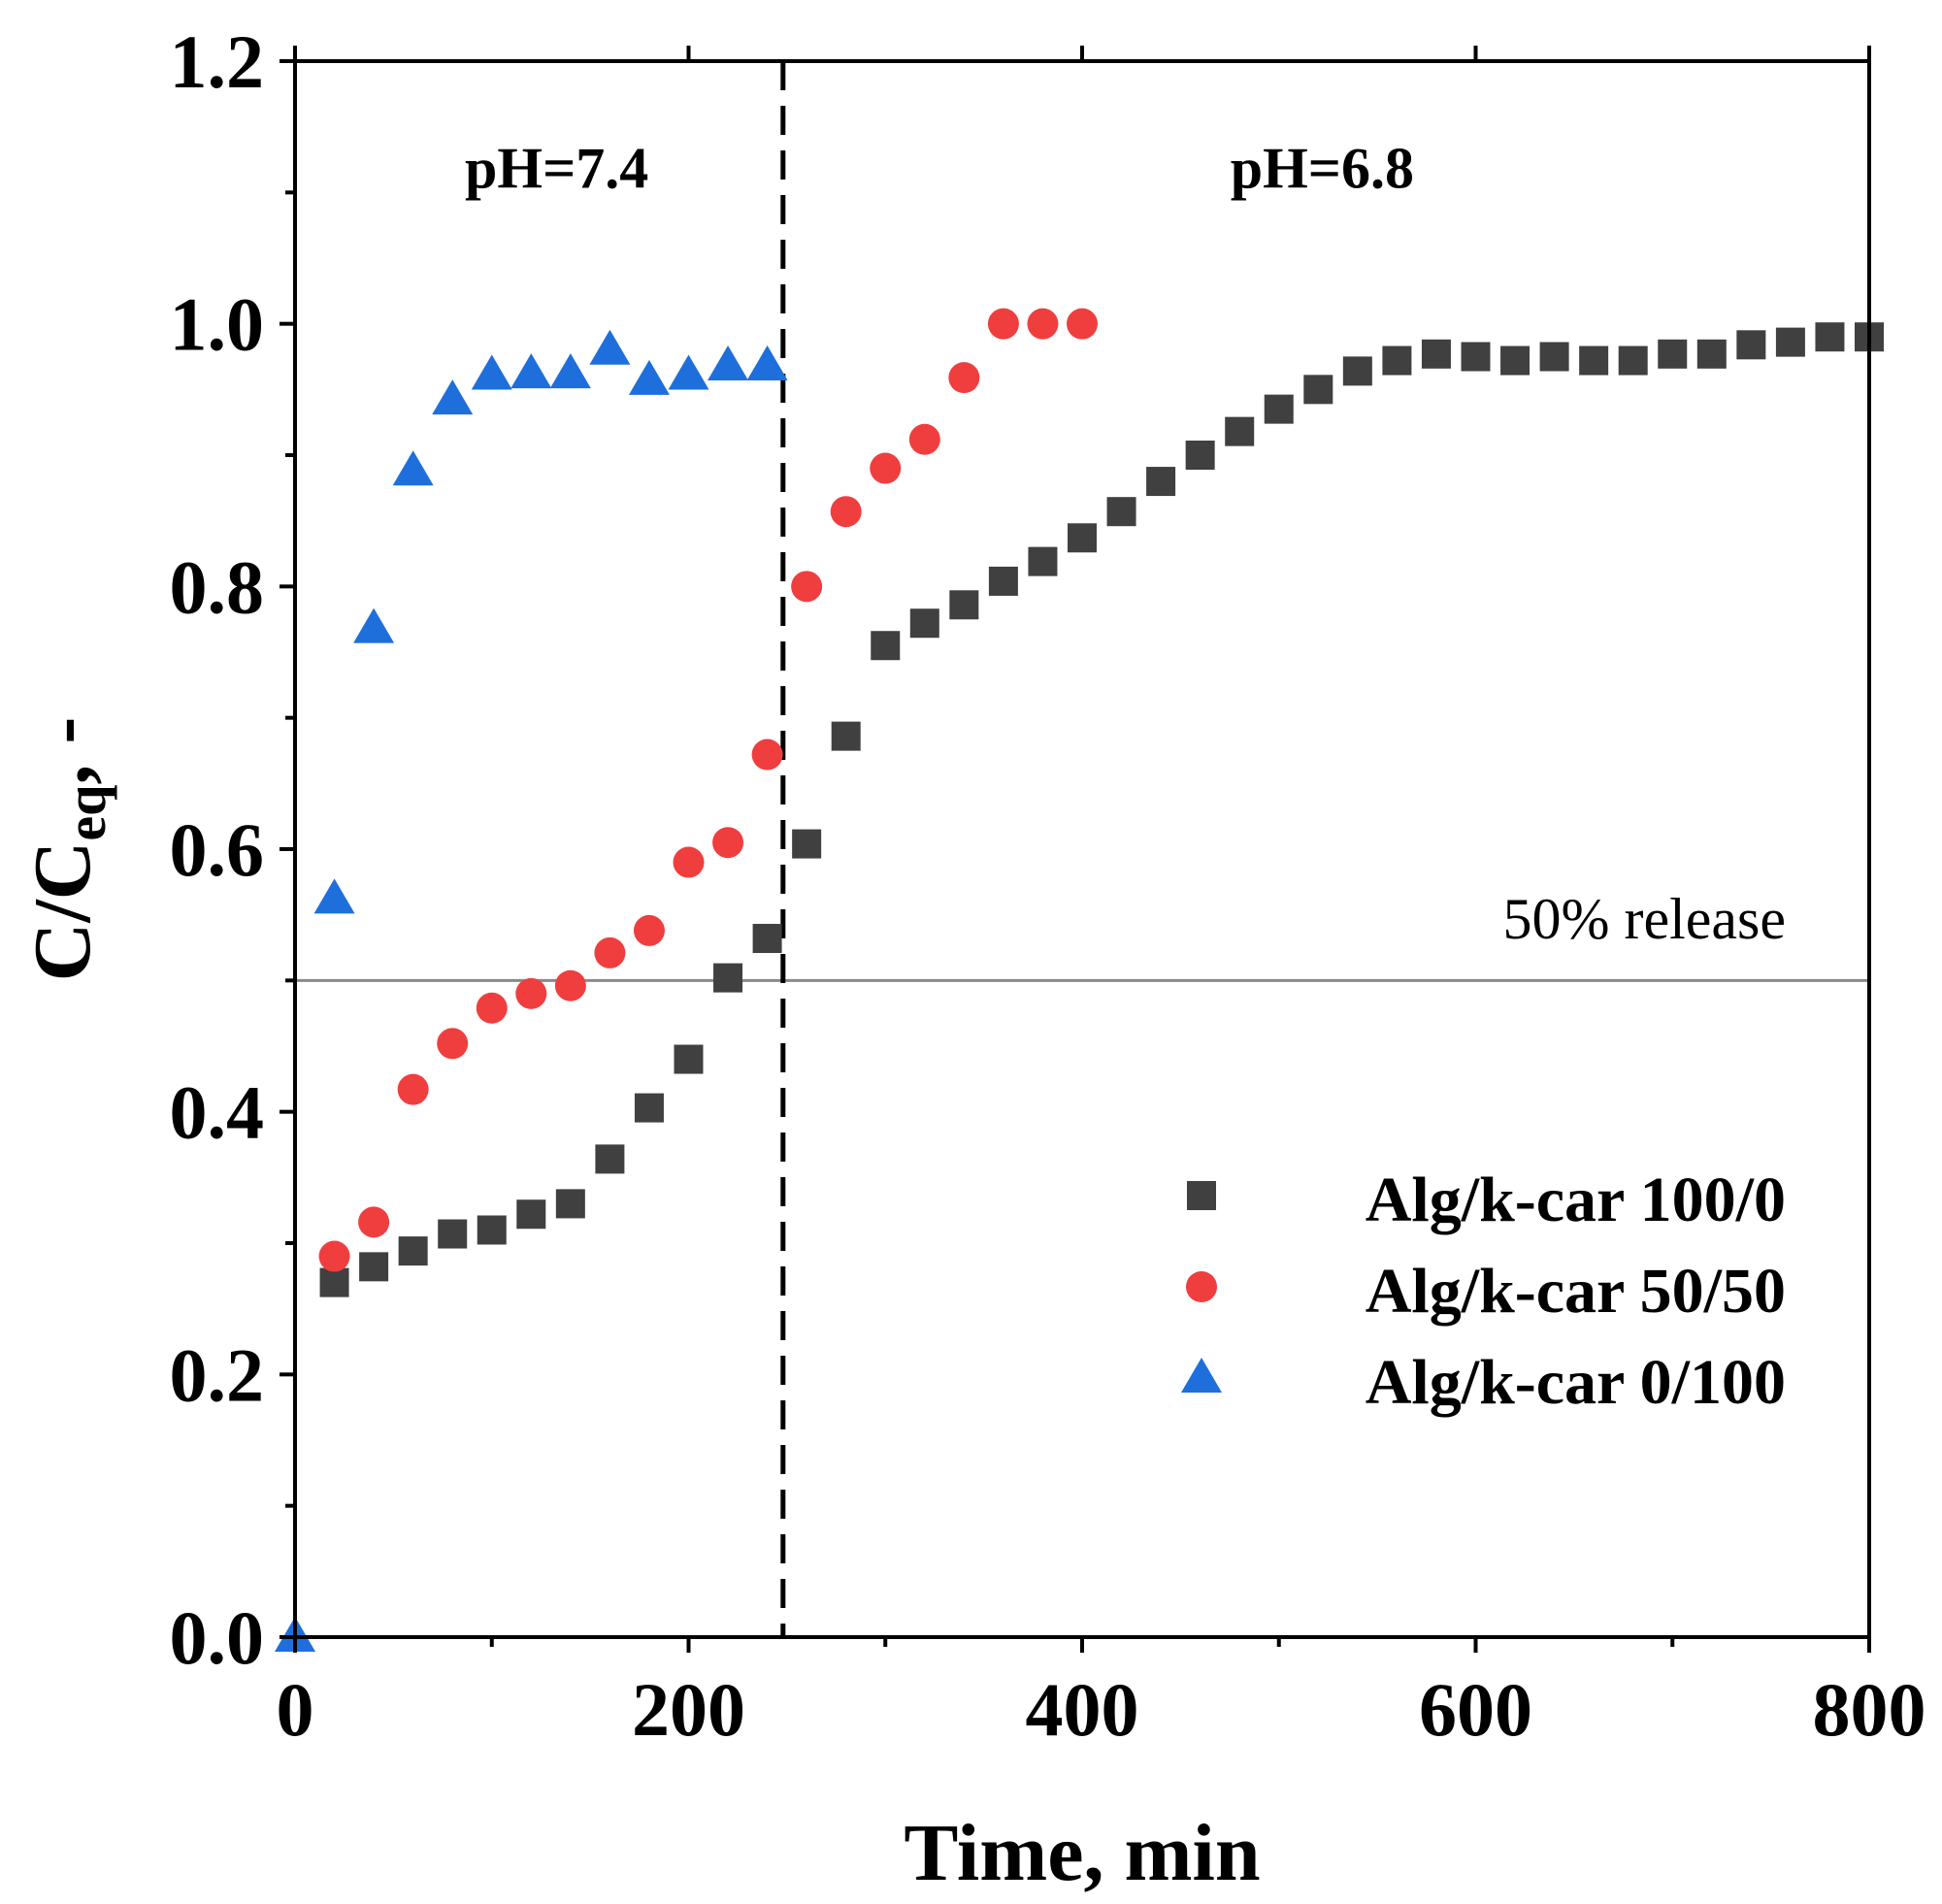 The width and height of the screenshot is (1942, 1904). Describe the element at coordinates (218, 849) in the screenshot. I see `y-tick-label-3: 0.6` at that location.